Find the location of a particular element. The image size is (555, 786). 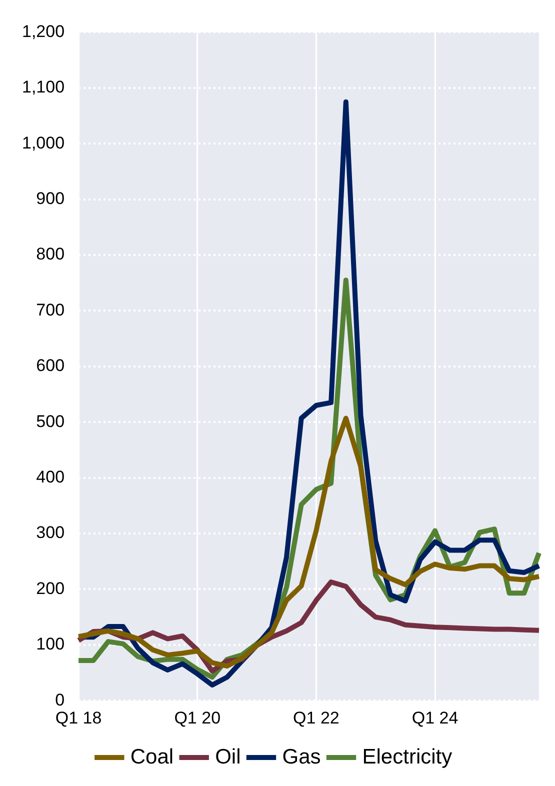

legend-label: Gas is located at coordinates (301, 756).